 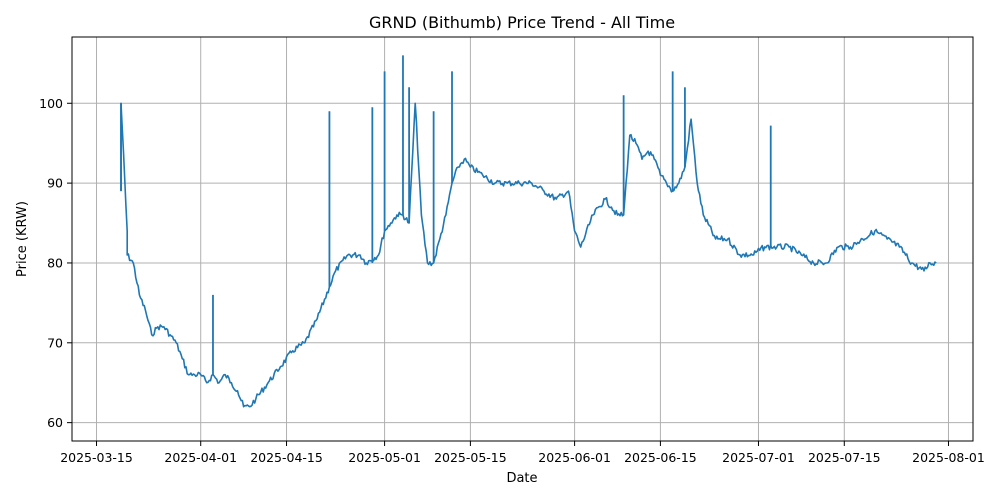 I want to click on x-tick-label: 2025-07-01, so click(x=758, y=457).